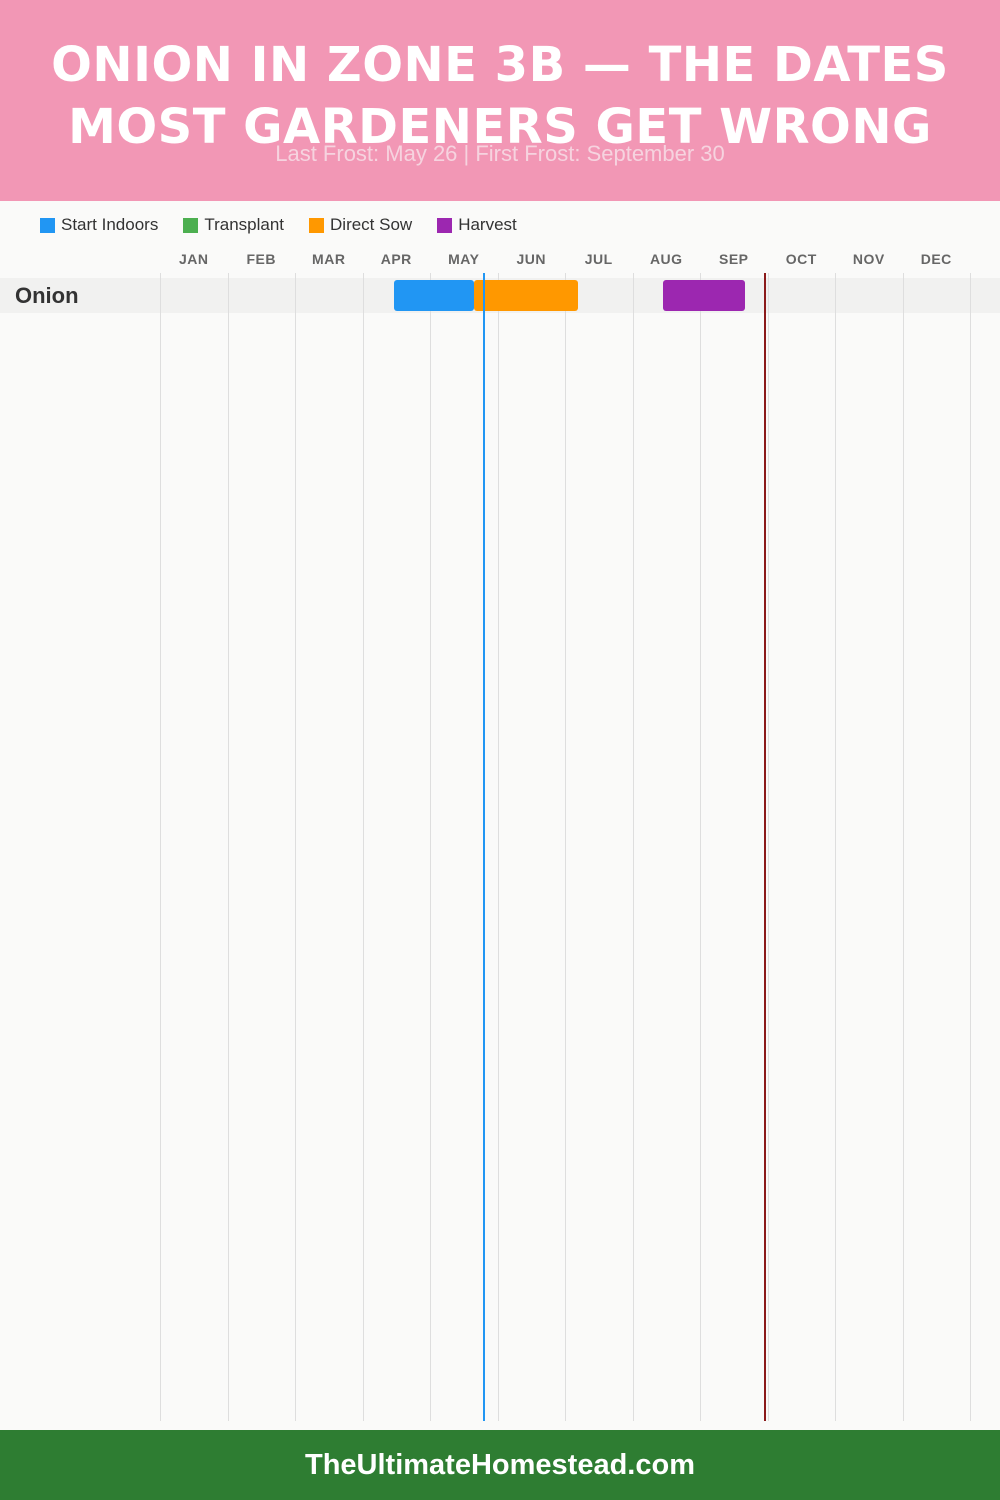  I want to click on footer-site-link: TheUltimateHomestead.com, so click(500, 1465).